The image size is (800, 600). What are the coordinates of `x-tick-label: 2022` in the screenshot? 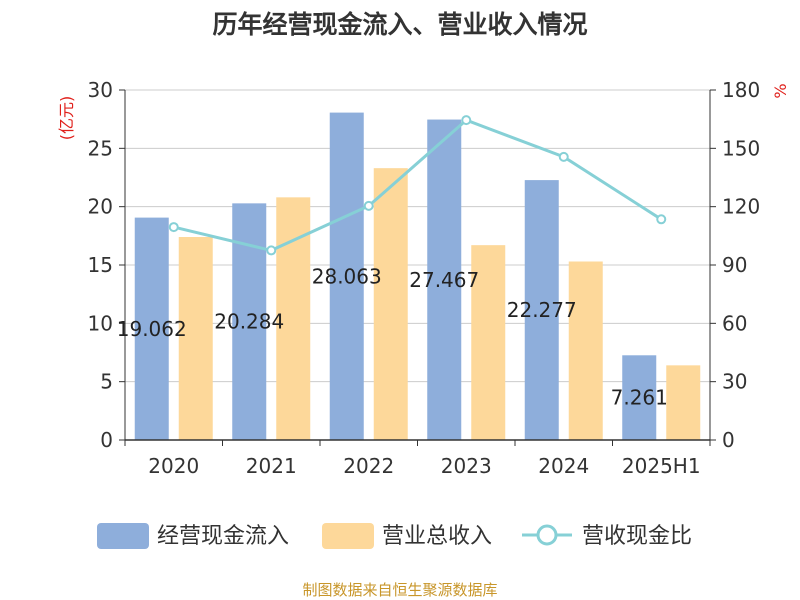 It's located at (368, 466).